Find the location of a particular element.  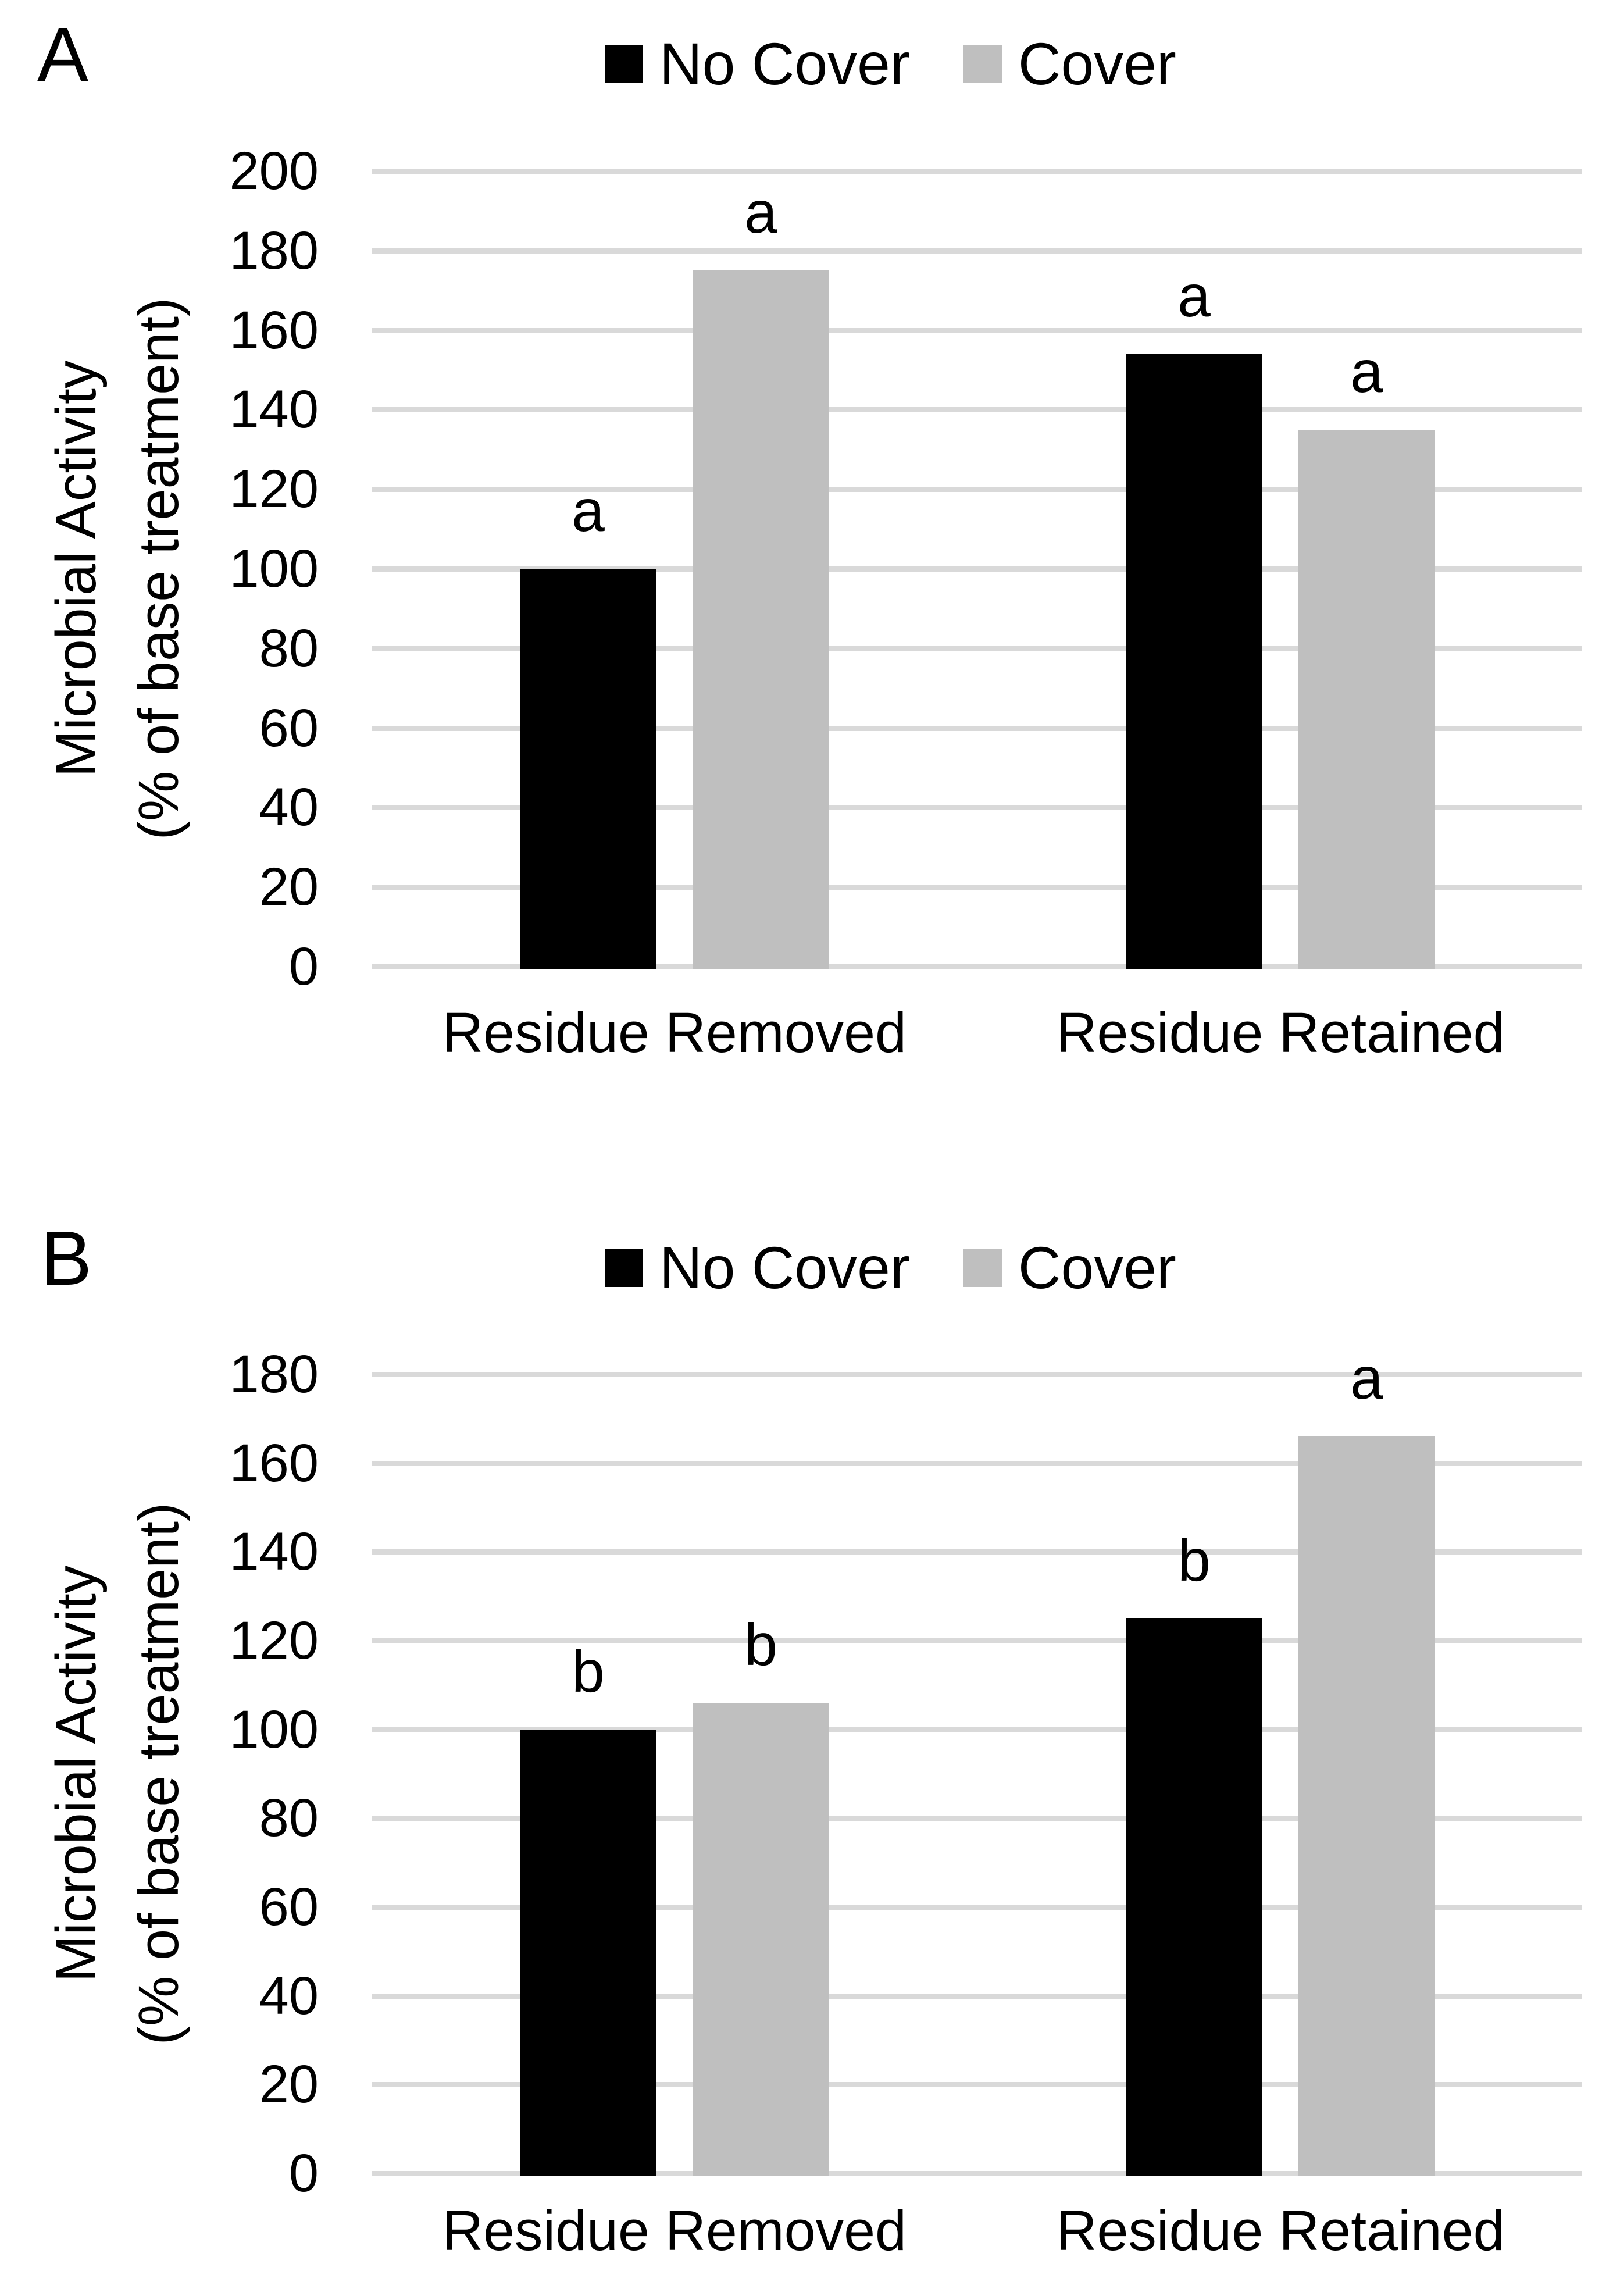

y-axis-title-line1: Microbial Activity is located at coordinates (76, 1774).